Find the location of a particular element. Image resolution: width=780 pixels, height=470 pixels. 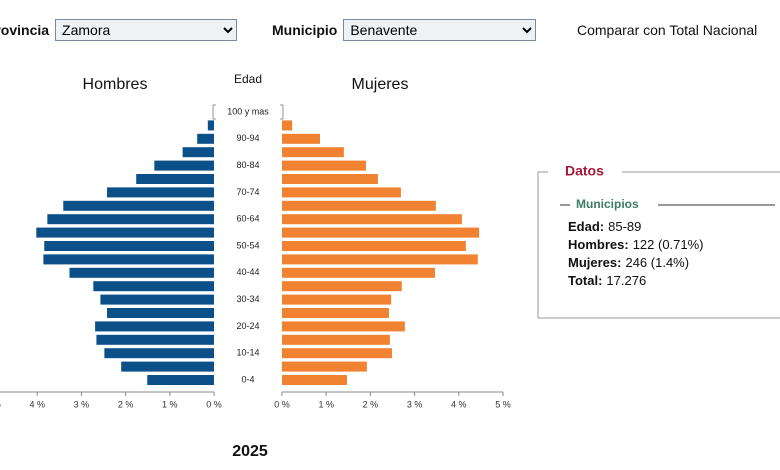

province-label: Provincia is located at coordinates (25, 30).